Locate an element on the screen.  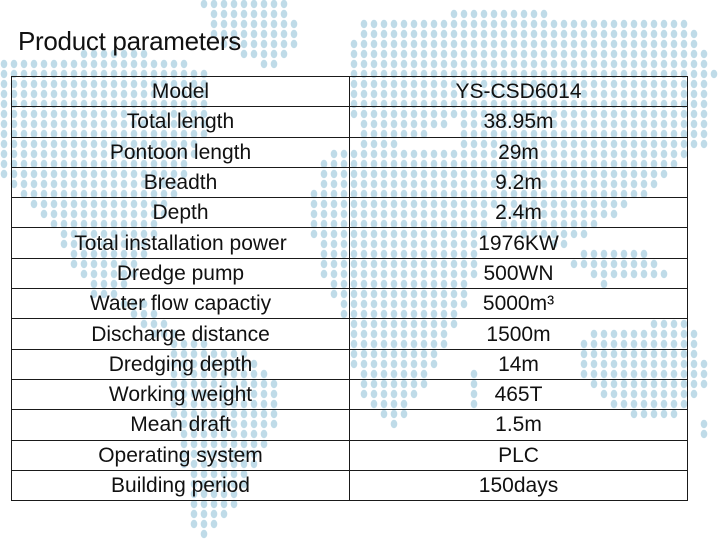
table-row: Total installation power 1976KW is located at coordinates (349, 243).